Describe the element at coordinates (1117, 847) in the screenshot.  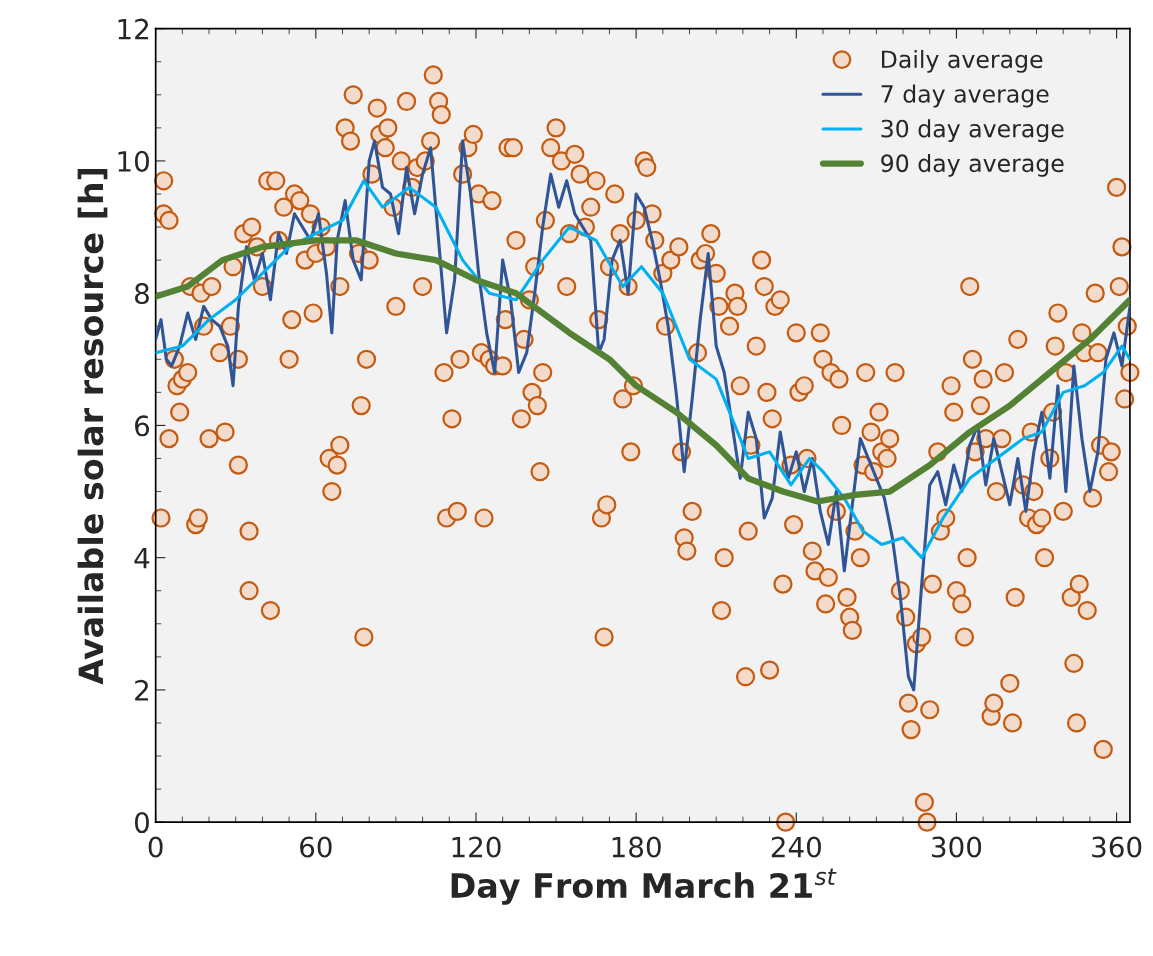
I see `x-tick-label: 360` at that location.